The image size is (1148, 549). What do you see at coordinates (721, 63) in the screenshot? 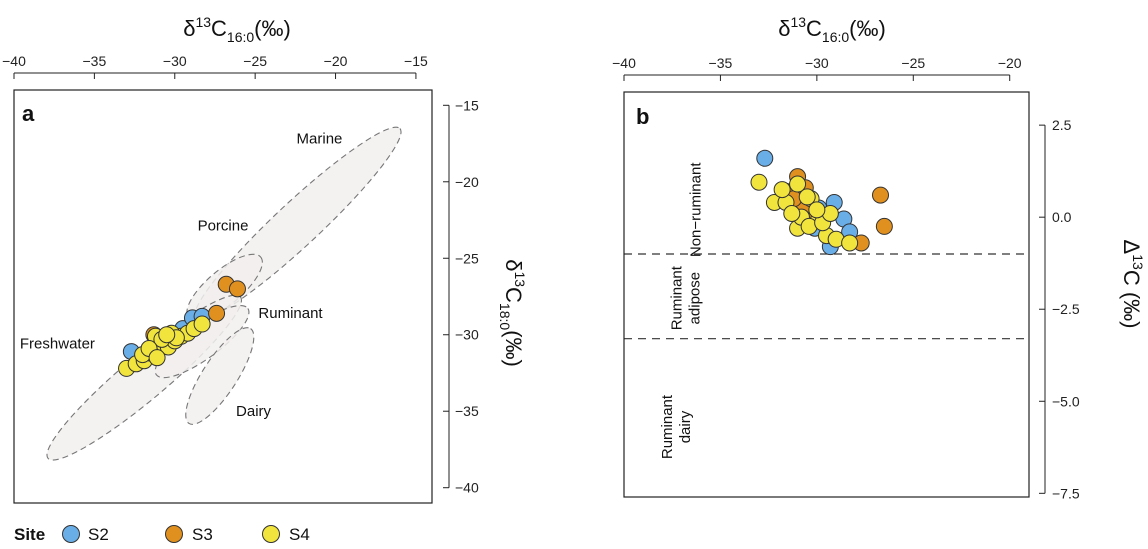
I see `panel-b-x-tick-label: −35` at bounding box center [721, 63].